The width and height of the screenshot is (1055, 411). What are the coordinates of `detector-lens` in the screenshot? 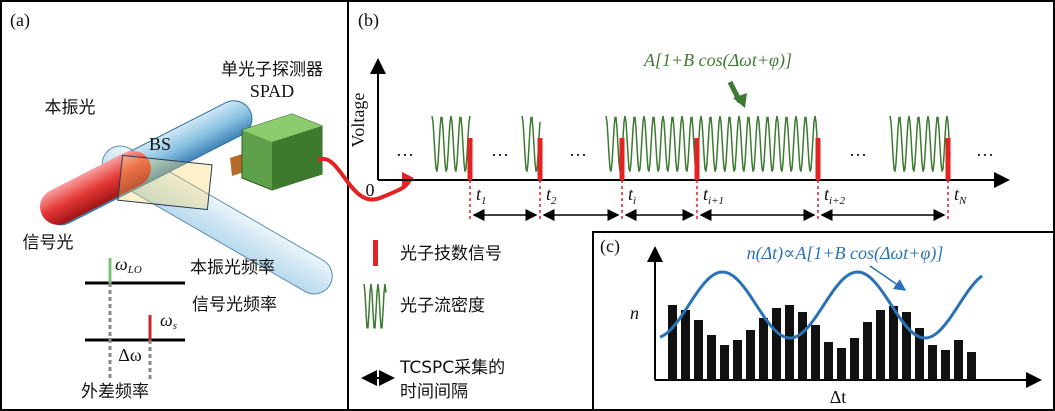 It's located at (237, 165).